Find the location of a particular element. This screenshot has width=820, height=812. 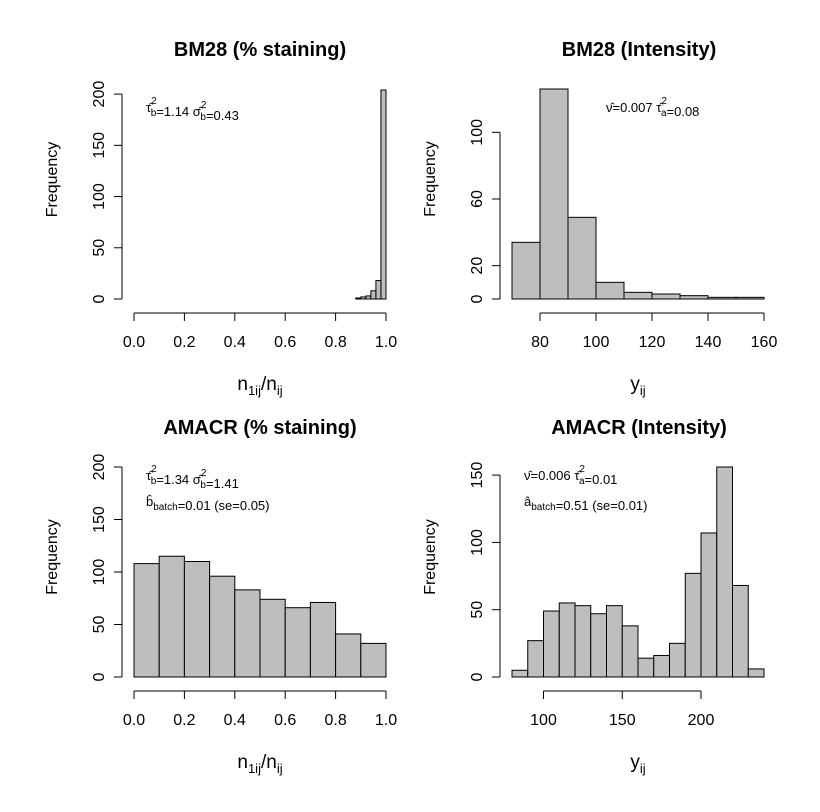

chart-title: AMACR (Intensity) is located at coordinates (639, 428).